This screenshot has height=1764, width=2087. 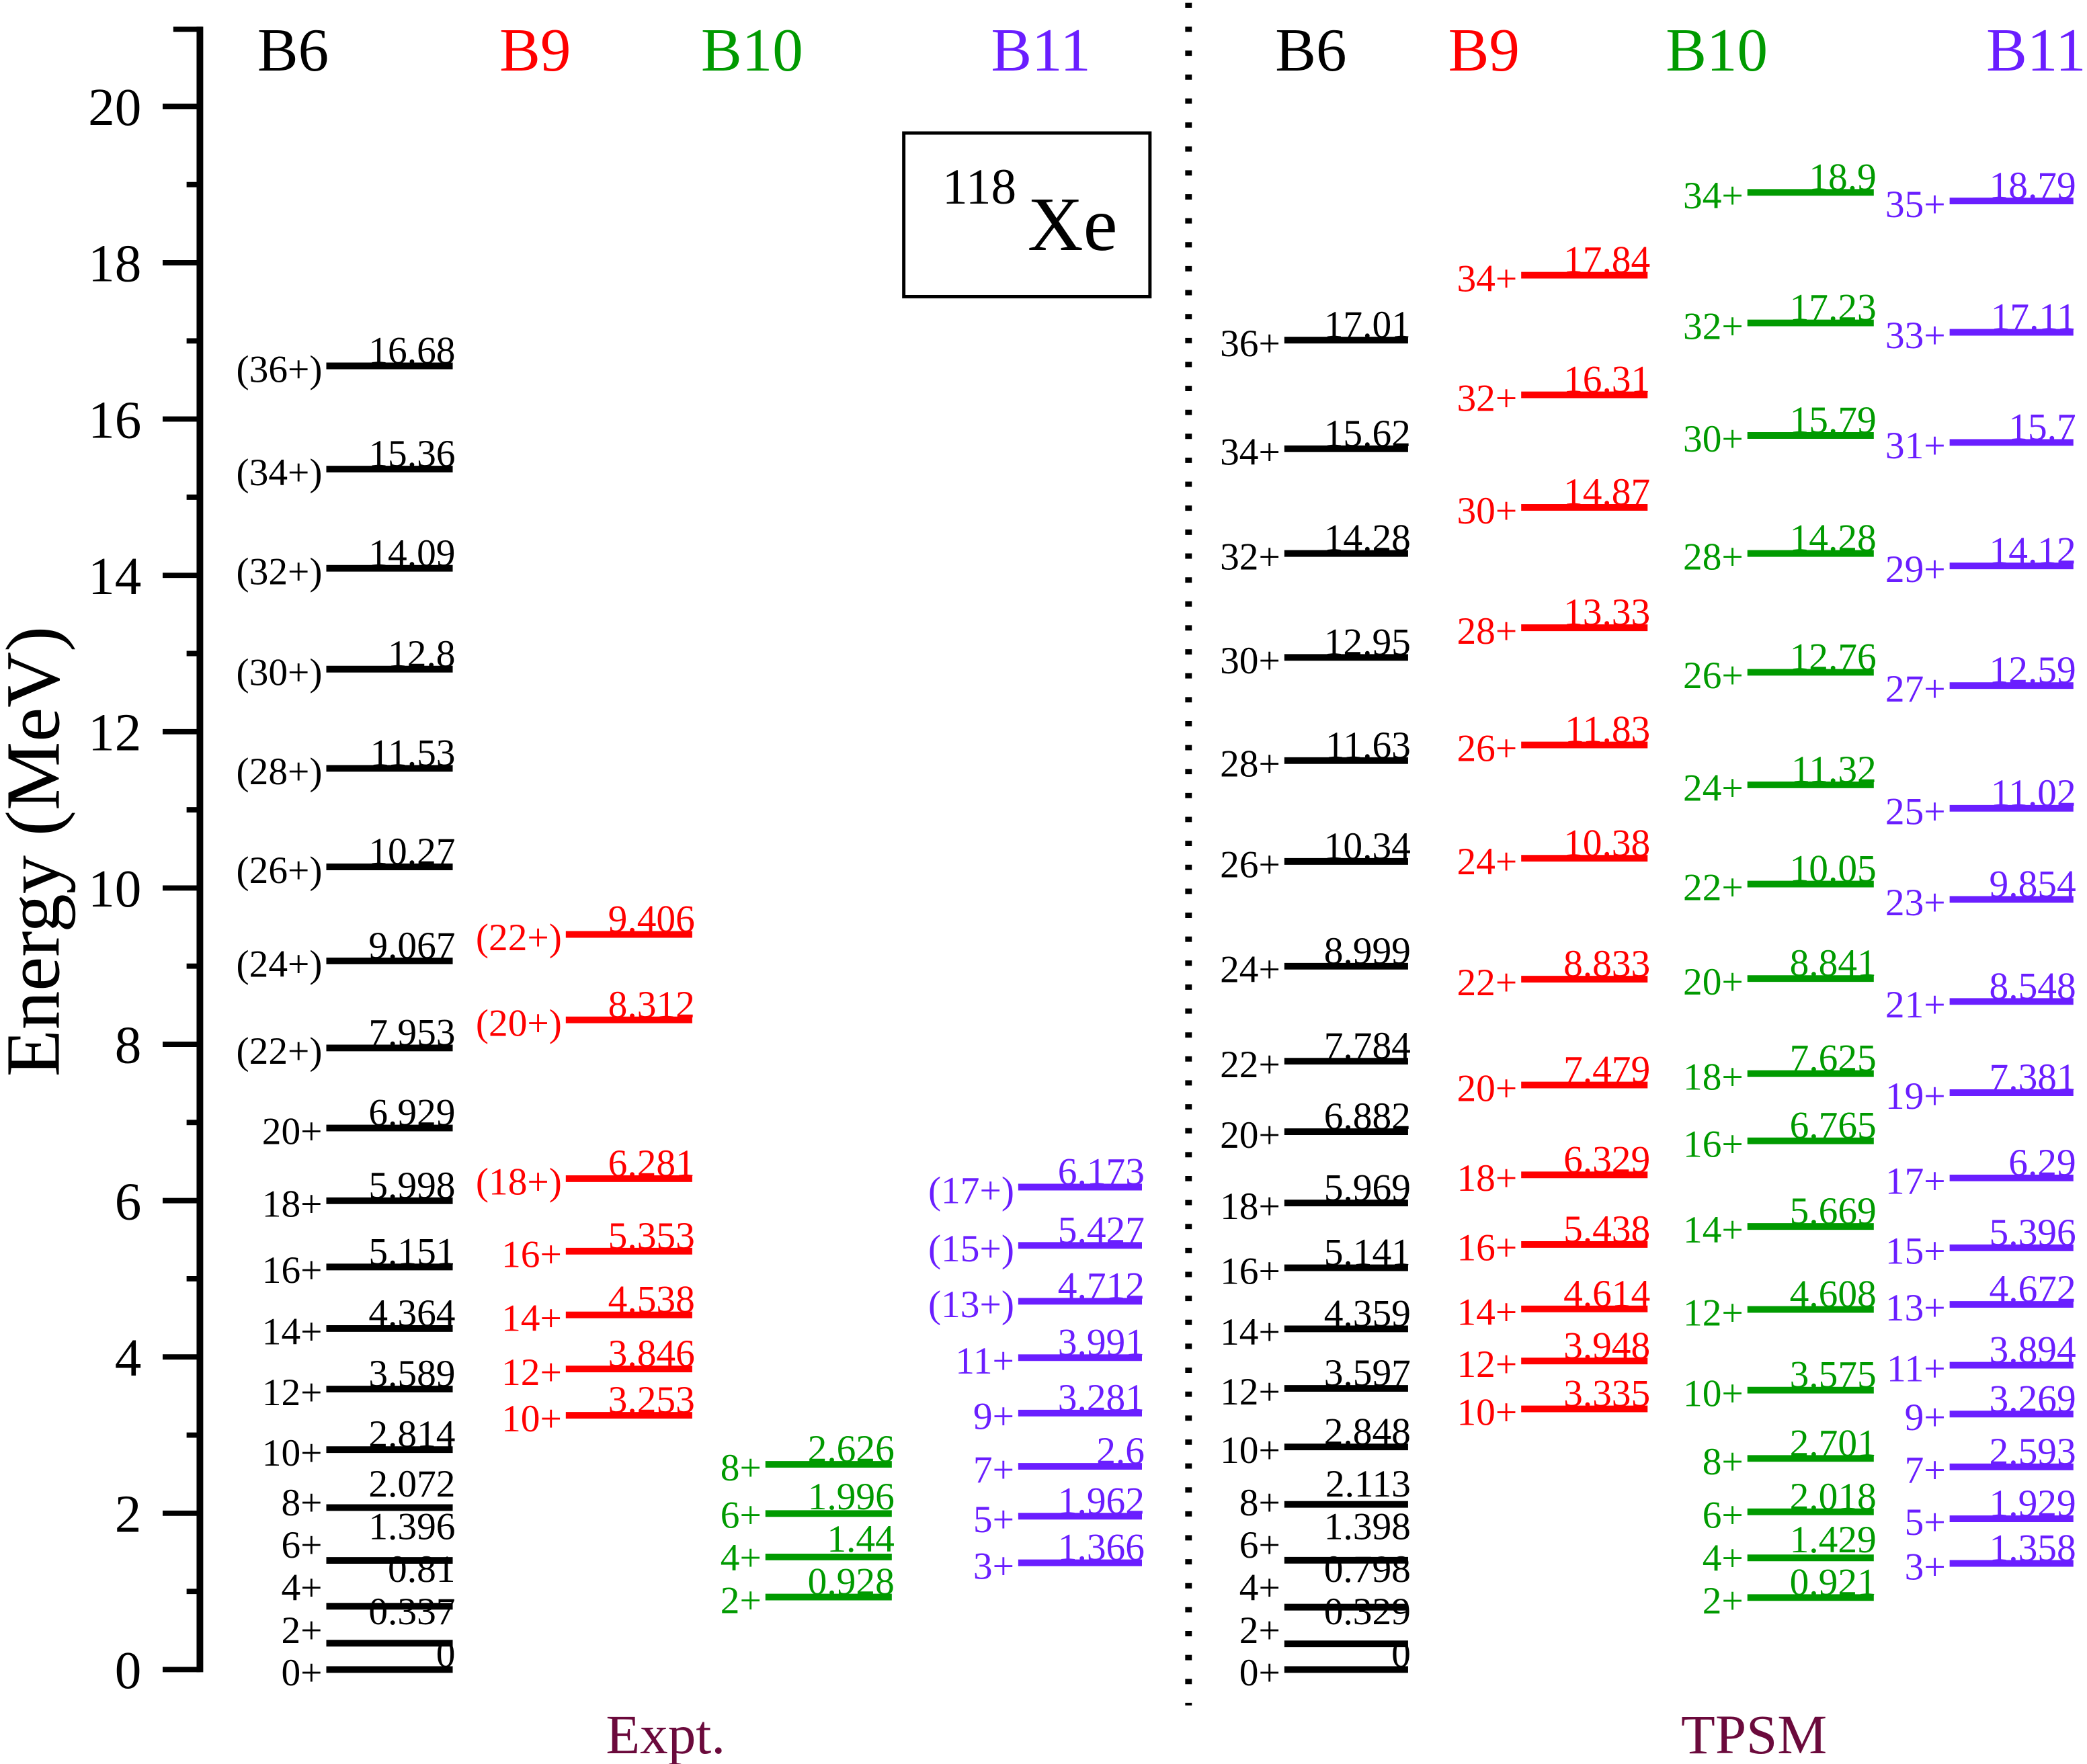 What do you see at coordinates (1980, 1299) in the screenshot?
I see `energy-level: 4.672 13+` at bounding box center [1980, 1299].